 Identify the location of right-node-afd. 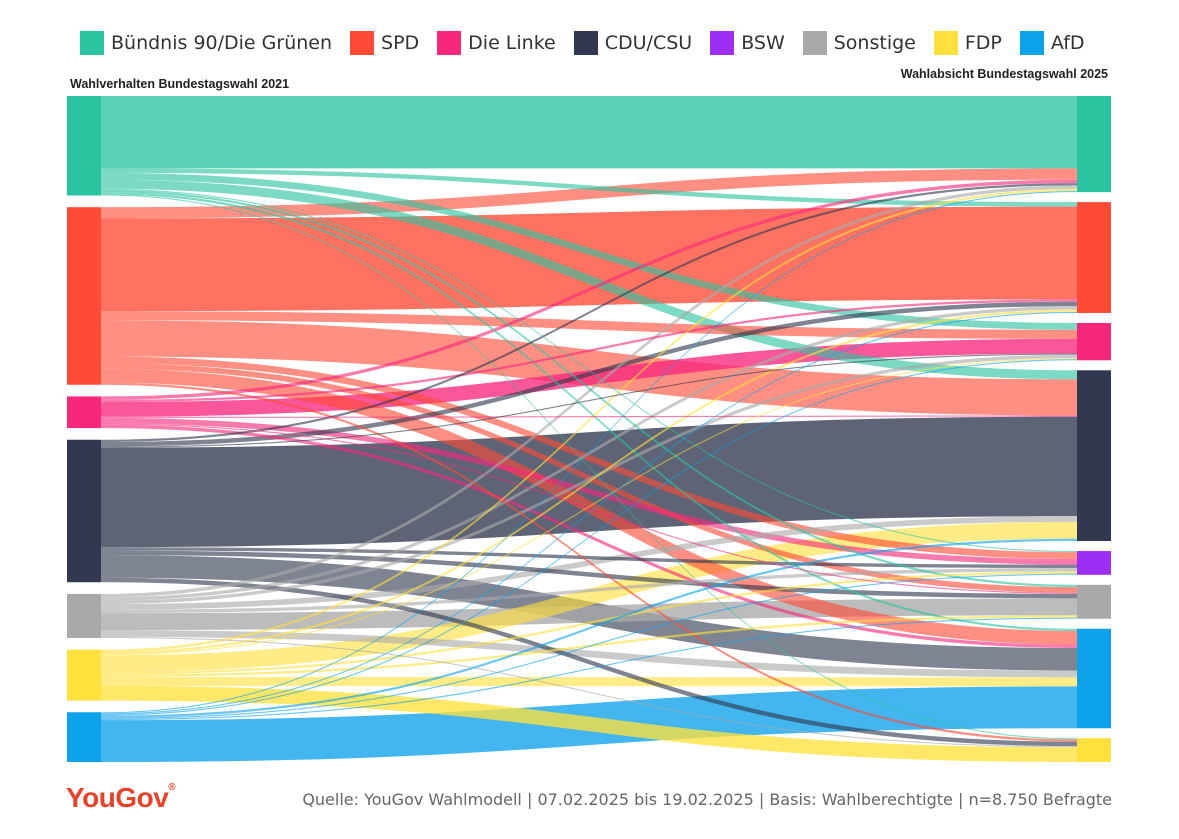
(1094, 678).